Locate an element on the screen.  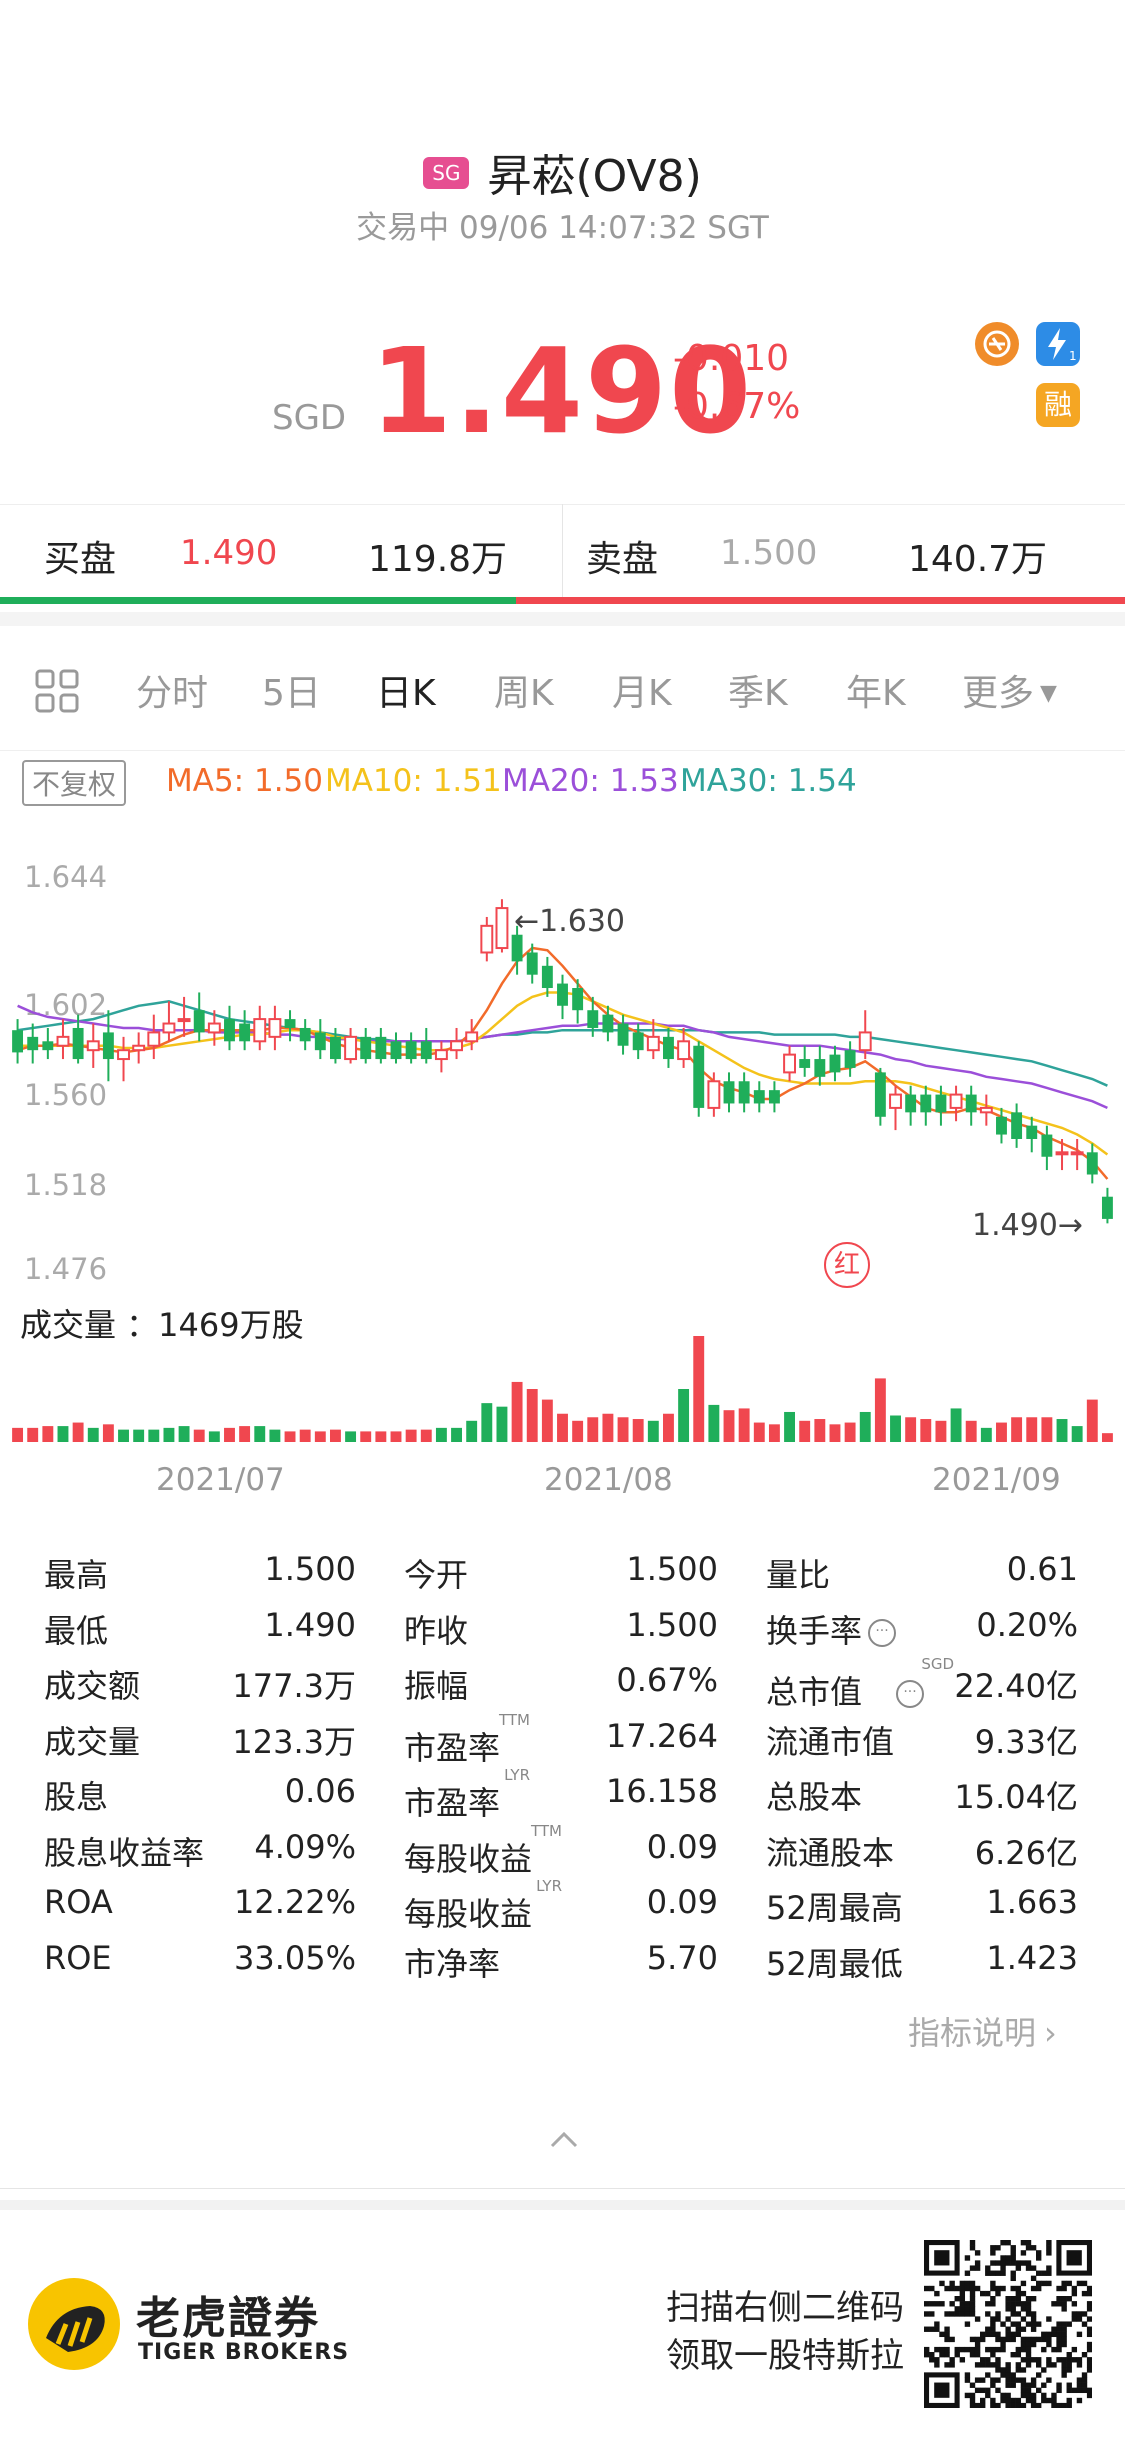
tab-quarterly-k: 季K is located at coordinates (758, 693).